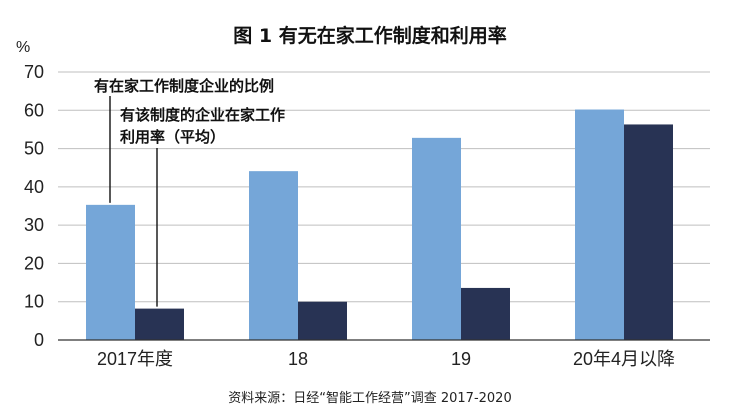 The width and height of the screenshot is (730, 416). What do you see at coordinates (34, 263) in the screenshot?
I see `y-tick-label: 20` at bounding box center [34, 263].